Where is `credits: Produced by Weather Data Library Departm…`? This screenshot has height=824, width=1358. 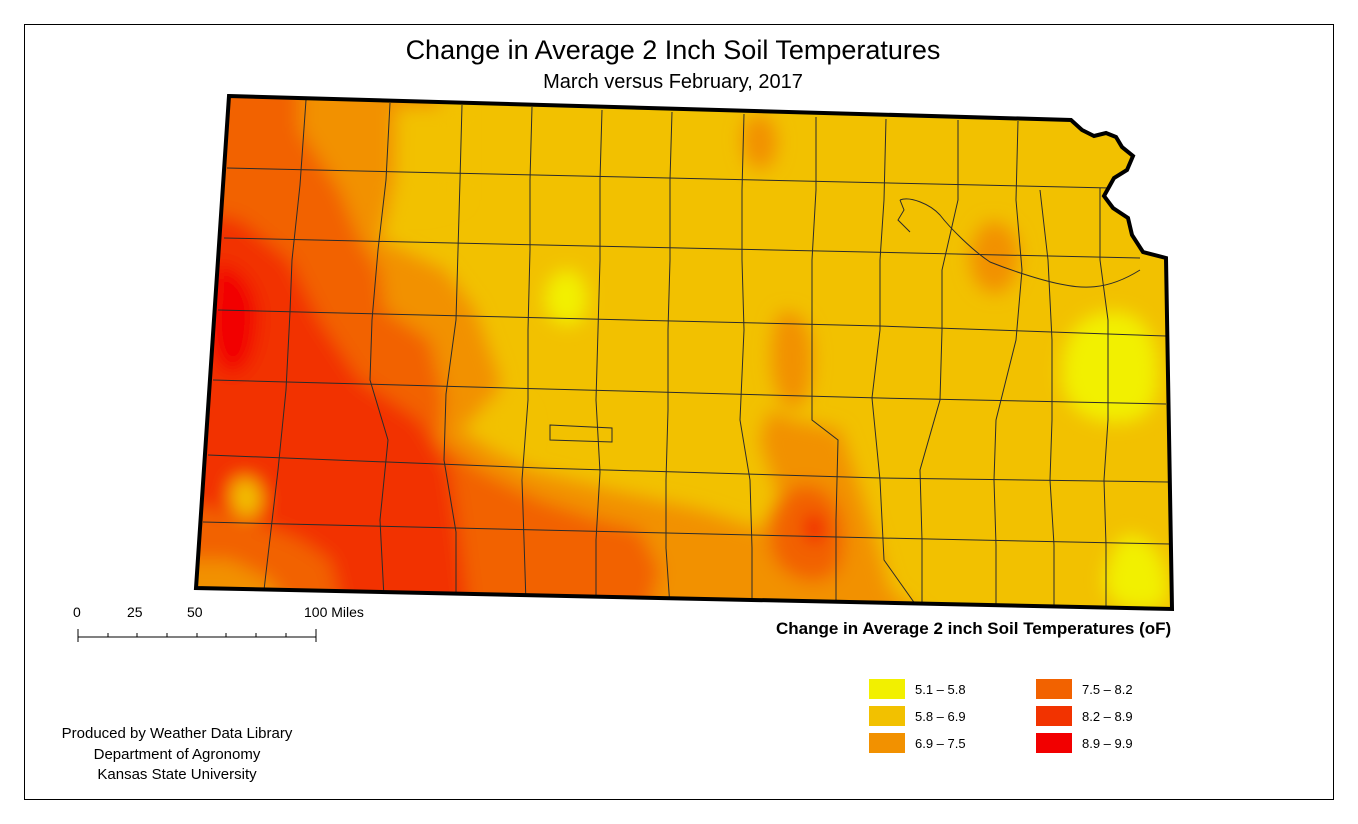
credits: Produced by Weather Data Library Departm… is located at coordinates (177, 755).